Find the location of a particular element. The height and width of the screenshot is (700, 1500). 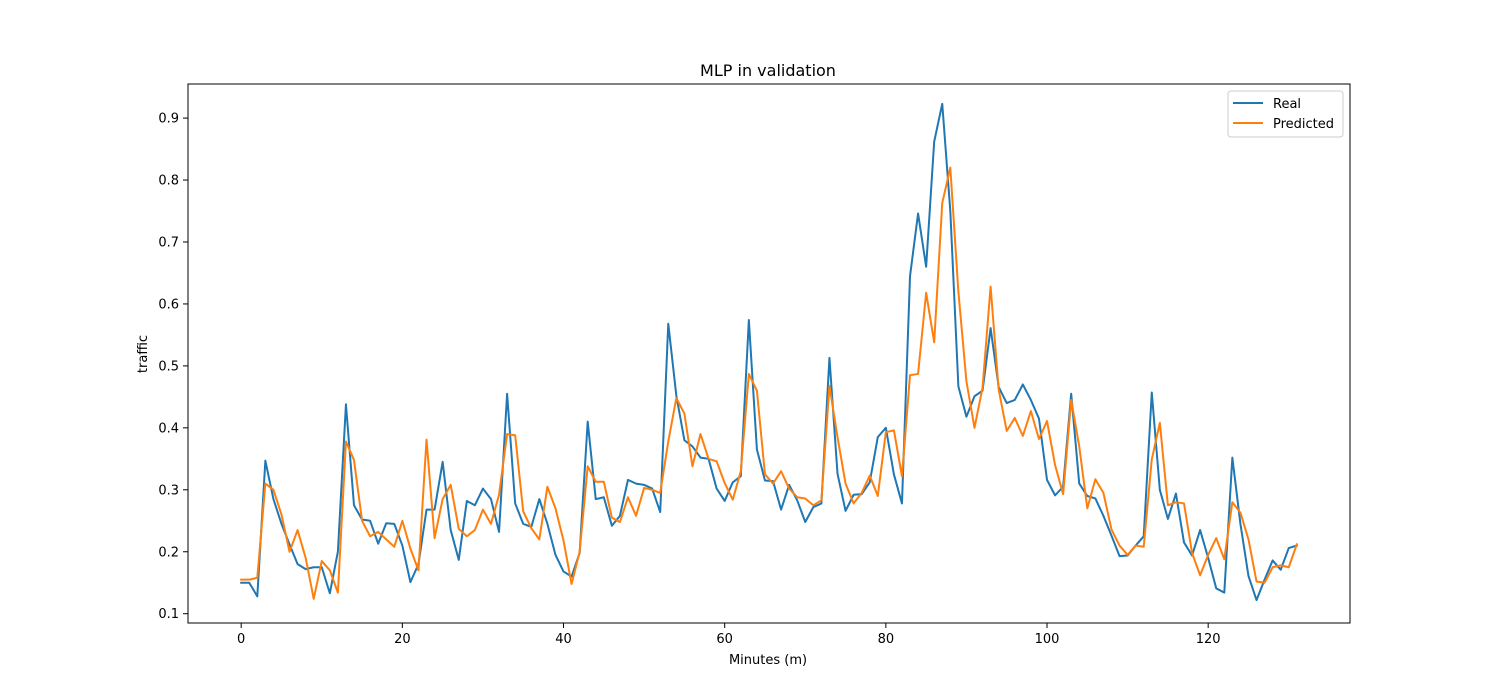

x-tick-label: 20 is located at coordinates (402, 639).